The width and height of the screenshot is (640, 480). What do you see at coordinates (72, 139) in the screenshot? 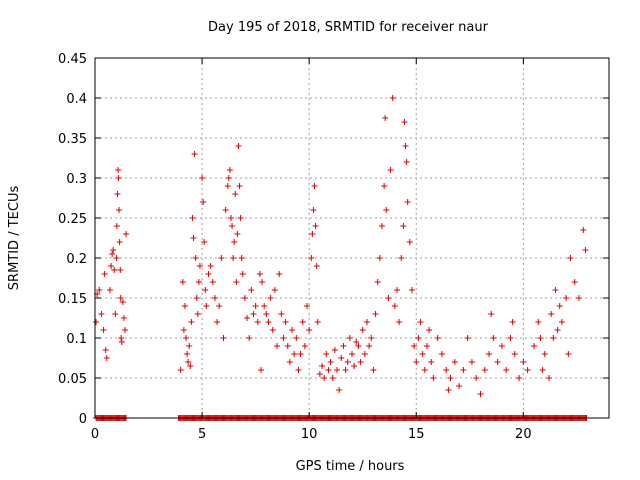
I see `y-tick-label: 0.35` at bounding box center [72, 139].